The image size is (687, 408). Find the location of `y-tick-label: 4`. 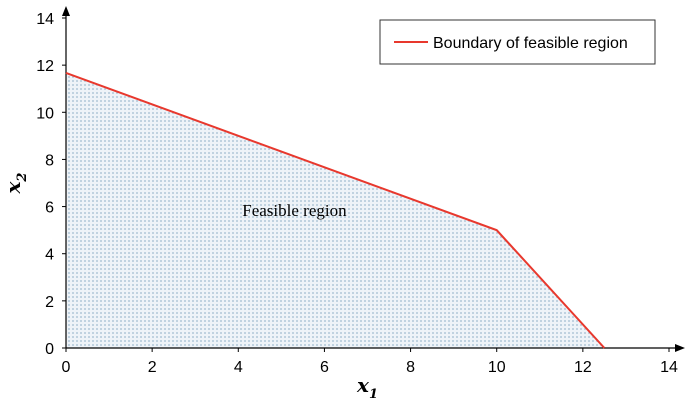

y-tick-label: 4 is located at coordinates (49, 255).